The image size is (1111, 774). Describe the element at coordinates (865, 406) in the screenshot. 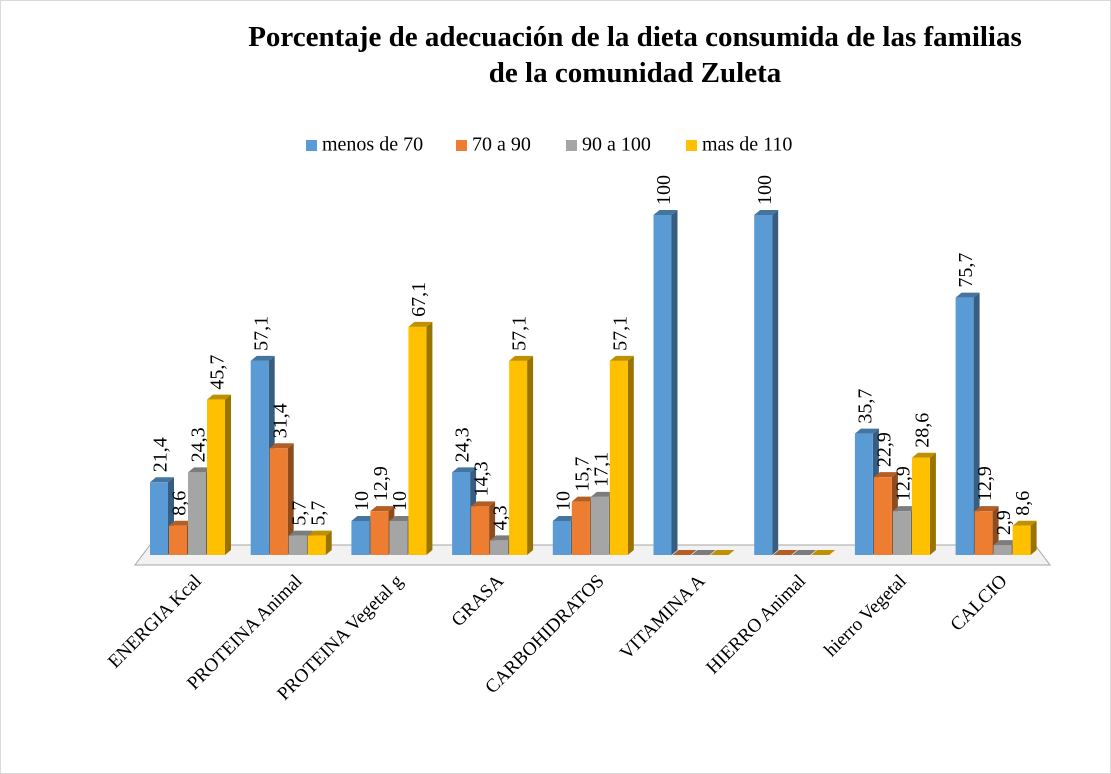

I see `value-label: 35,7` at that location.